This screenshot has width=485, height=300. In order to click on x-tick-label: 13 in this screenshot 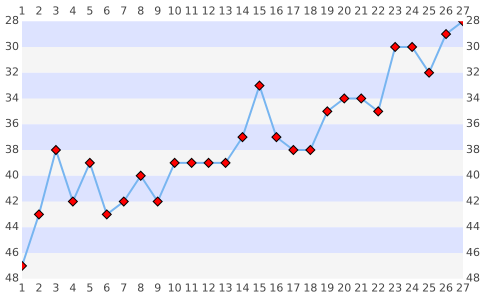, I will do `click(225, 287)`.